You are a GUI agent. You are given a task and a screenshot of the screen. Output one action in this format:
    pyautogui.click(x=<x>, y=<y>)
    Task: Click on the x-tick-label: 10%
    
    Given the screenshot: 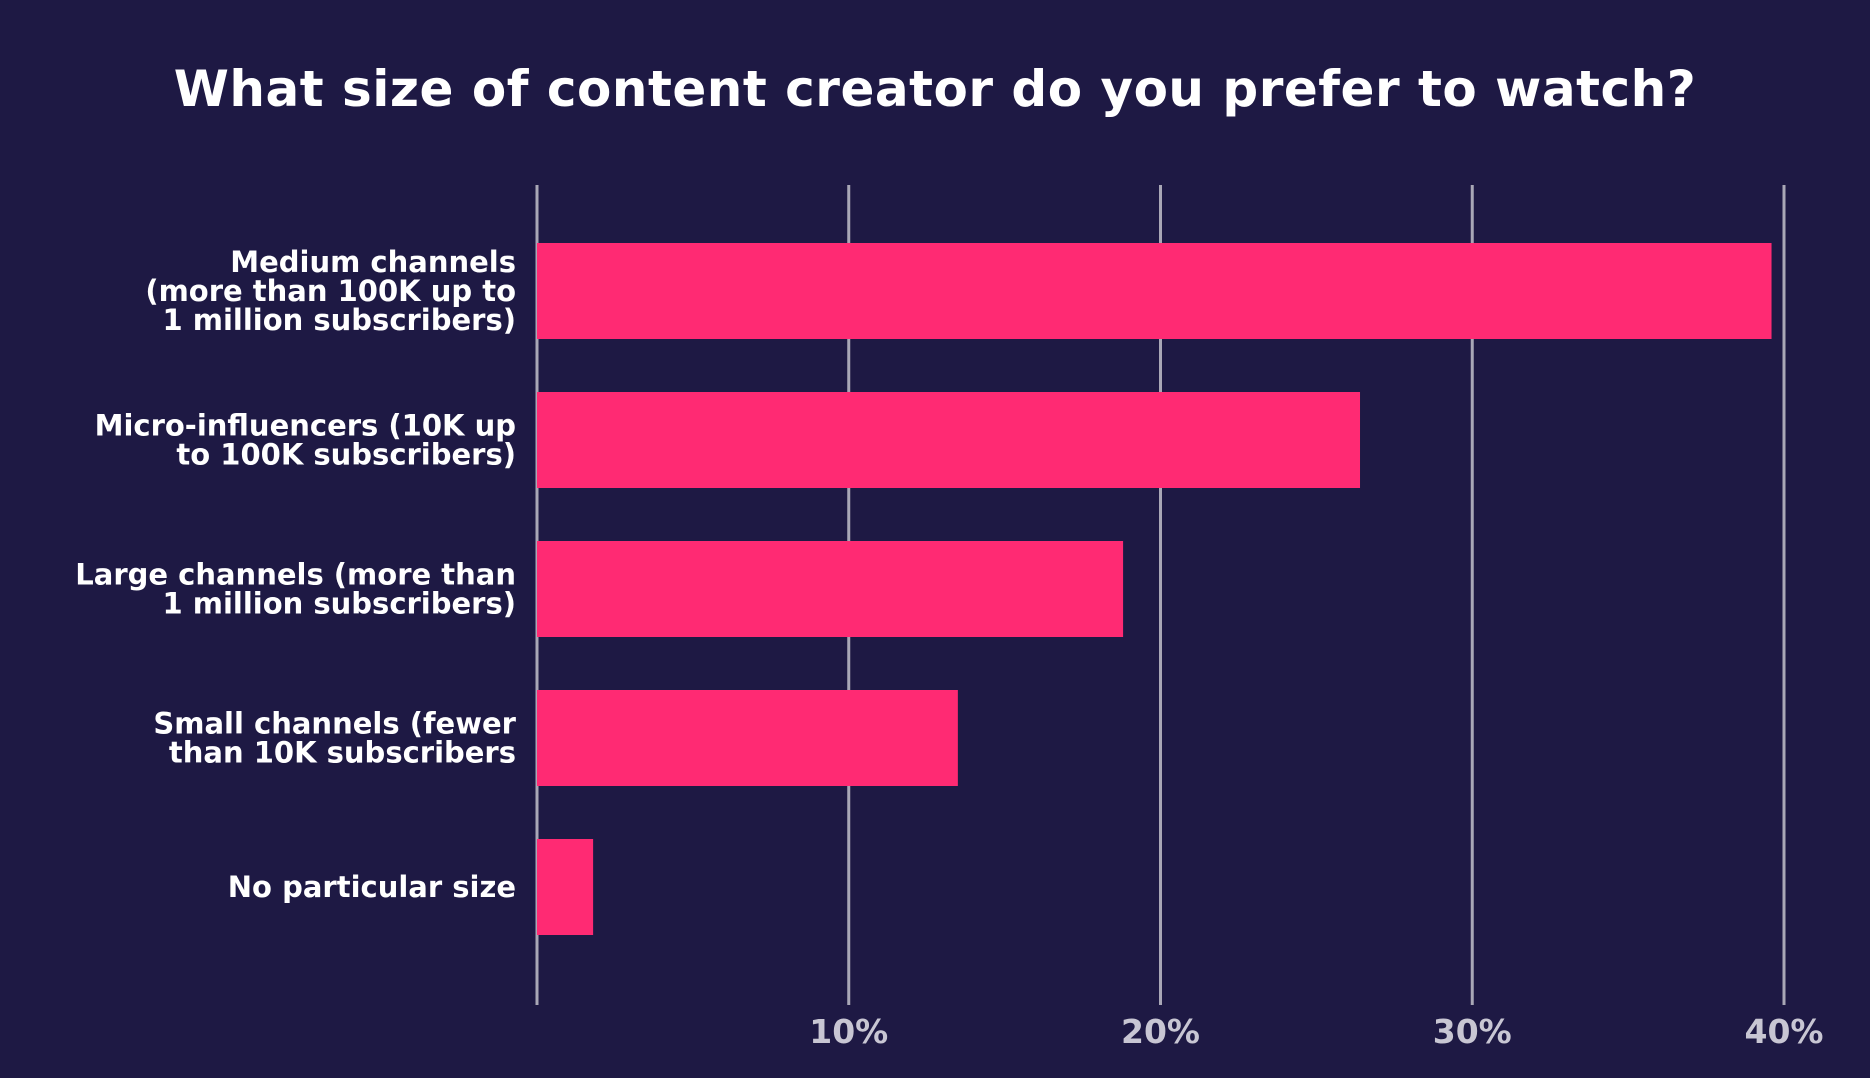 What is the action you would take?
    pyautogui.click(x=848, y=1031)
    